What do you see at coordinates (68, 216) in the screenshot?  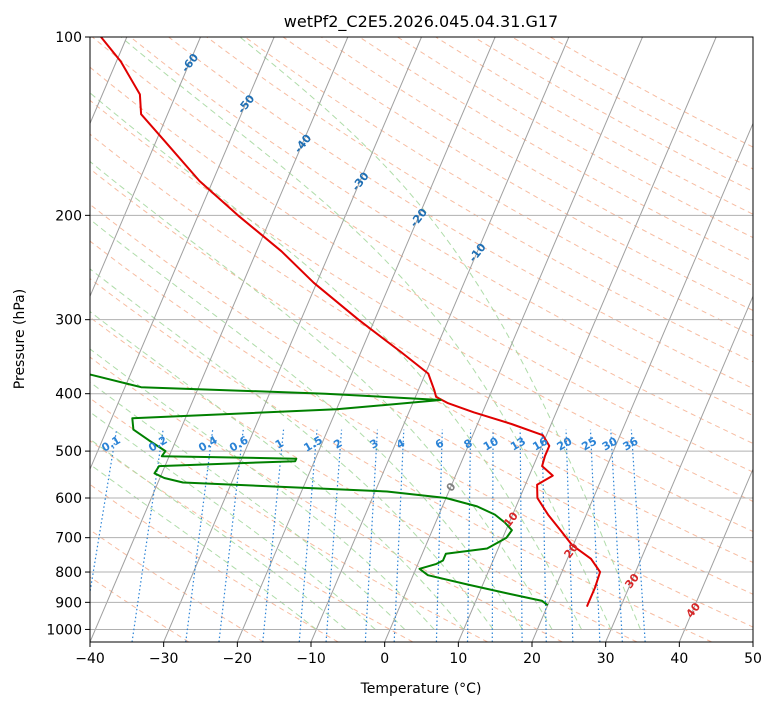 I see `y-tick-label: 200` at bounding box center [68, 216].